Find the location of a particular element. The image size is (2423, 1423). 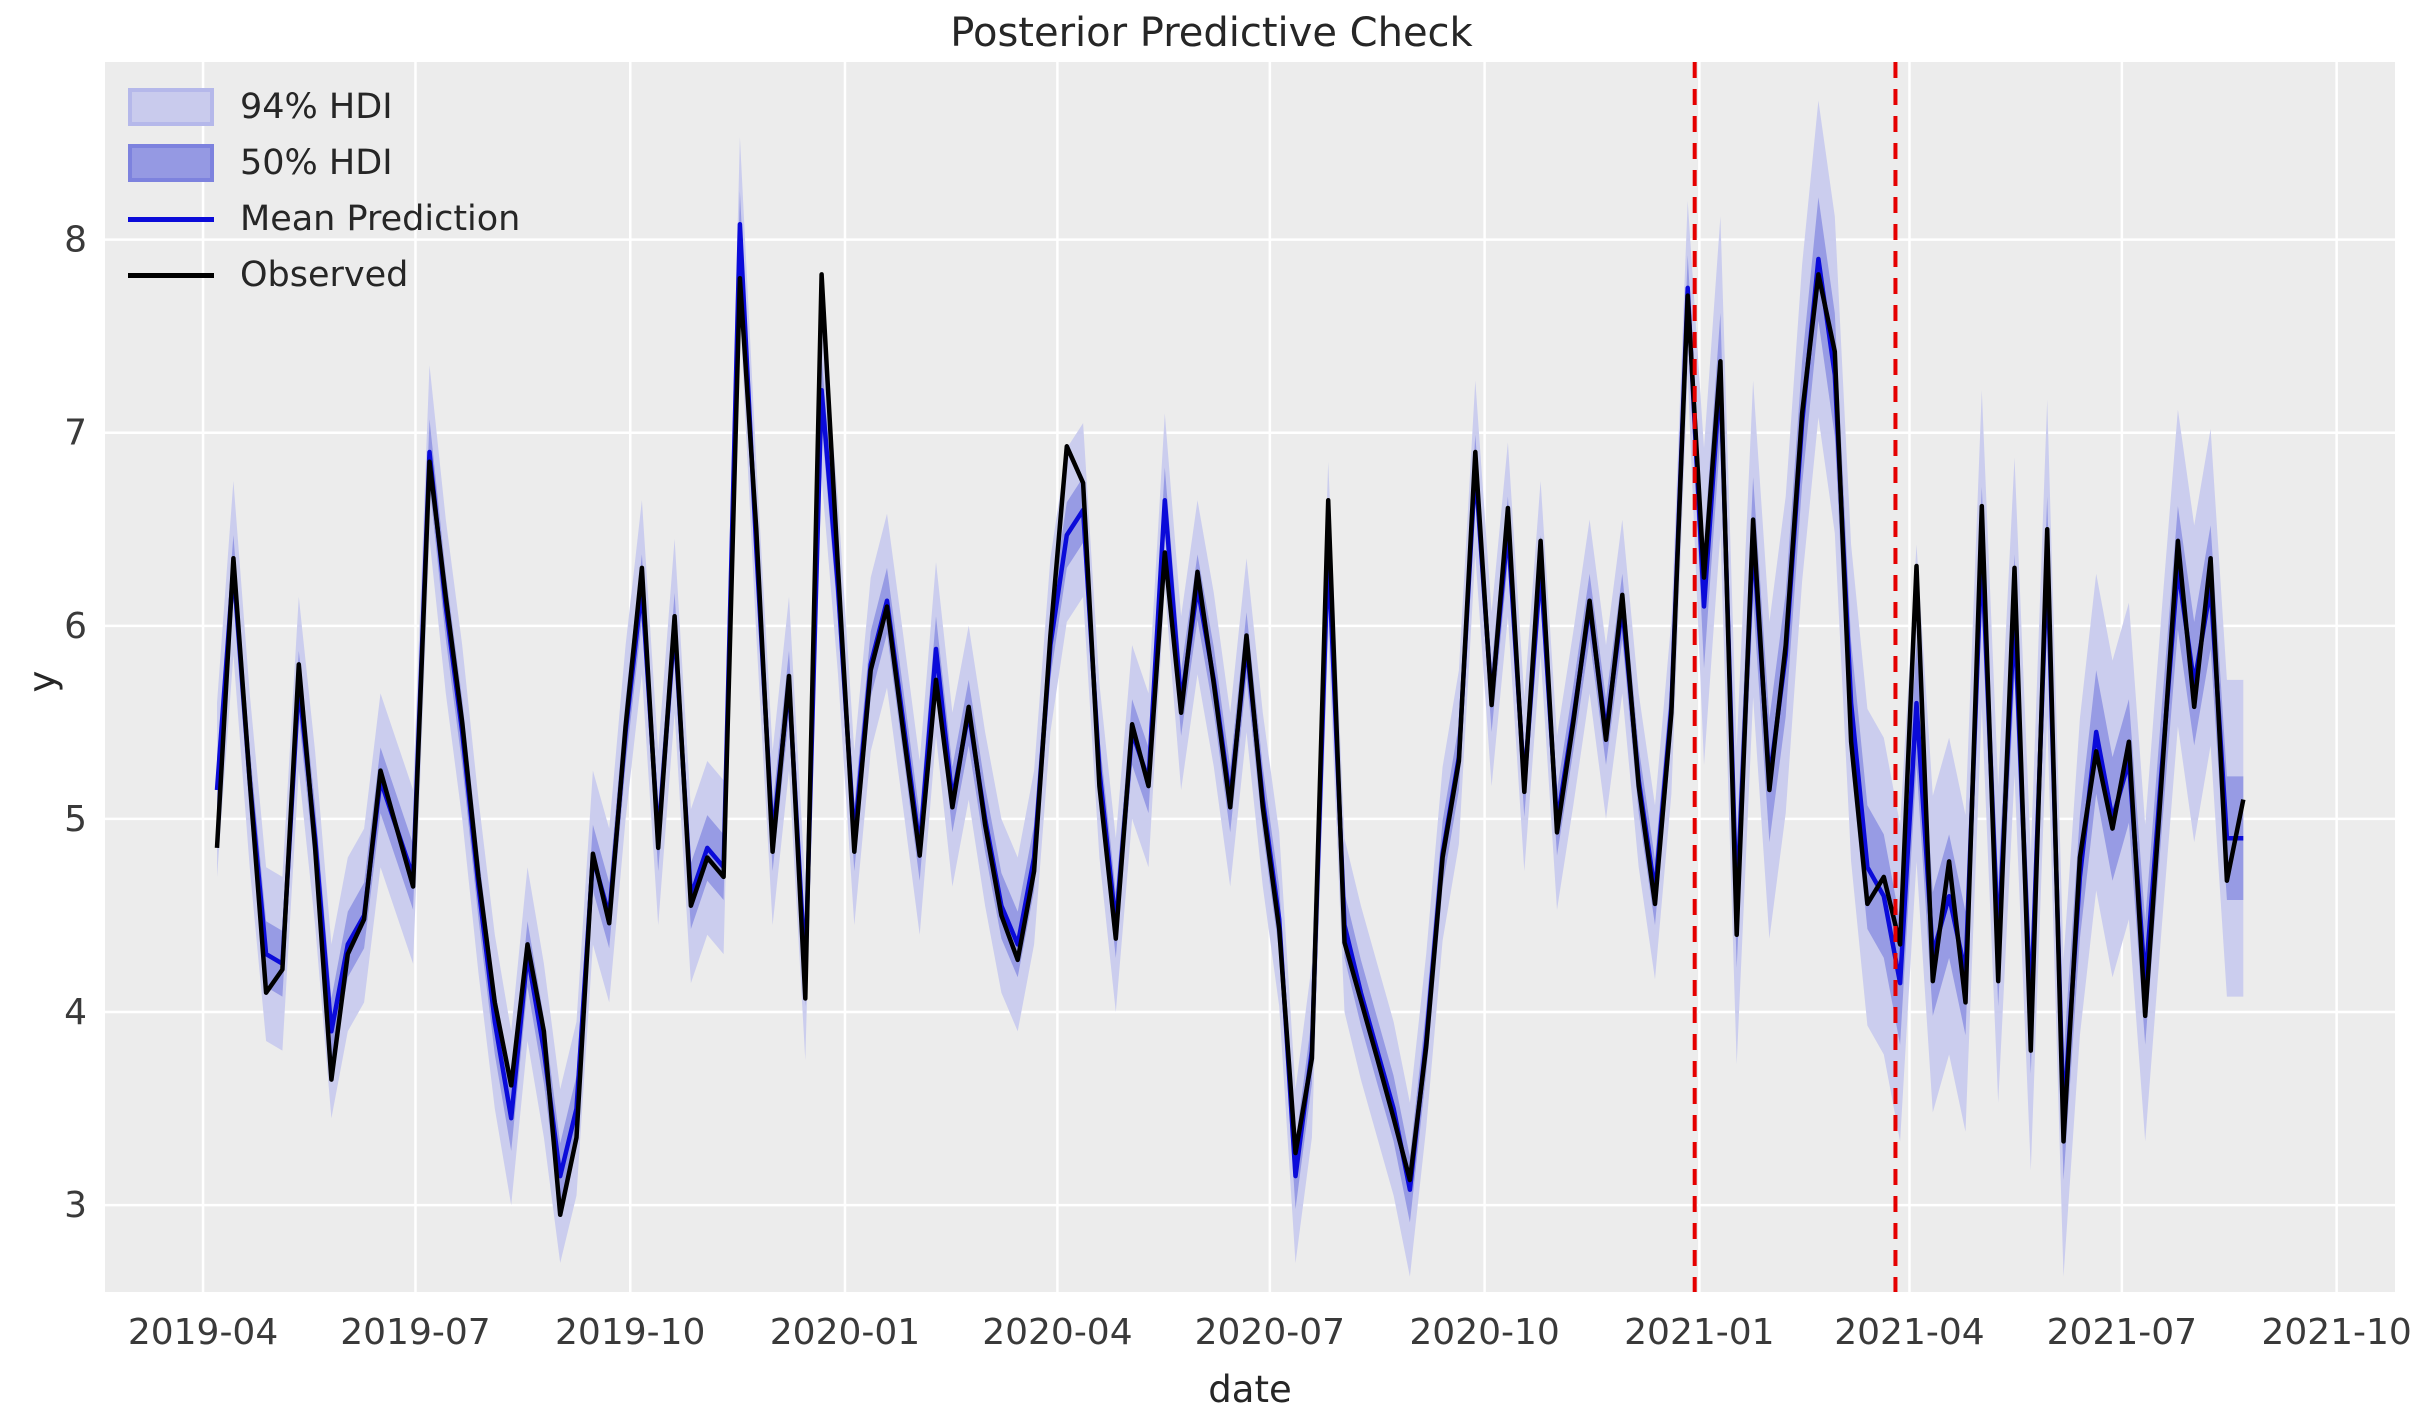

legend-item-mean: Mean Prediction is located at coordinates (324, 219).